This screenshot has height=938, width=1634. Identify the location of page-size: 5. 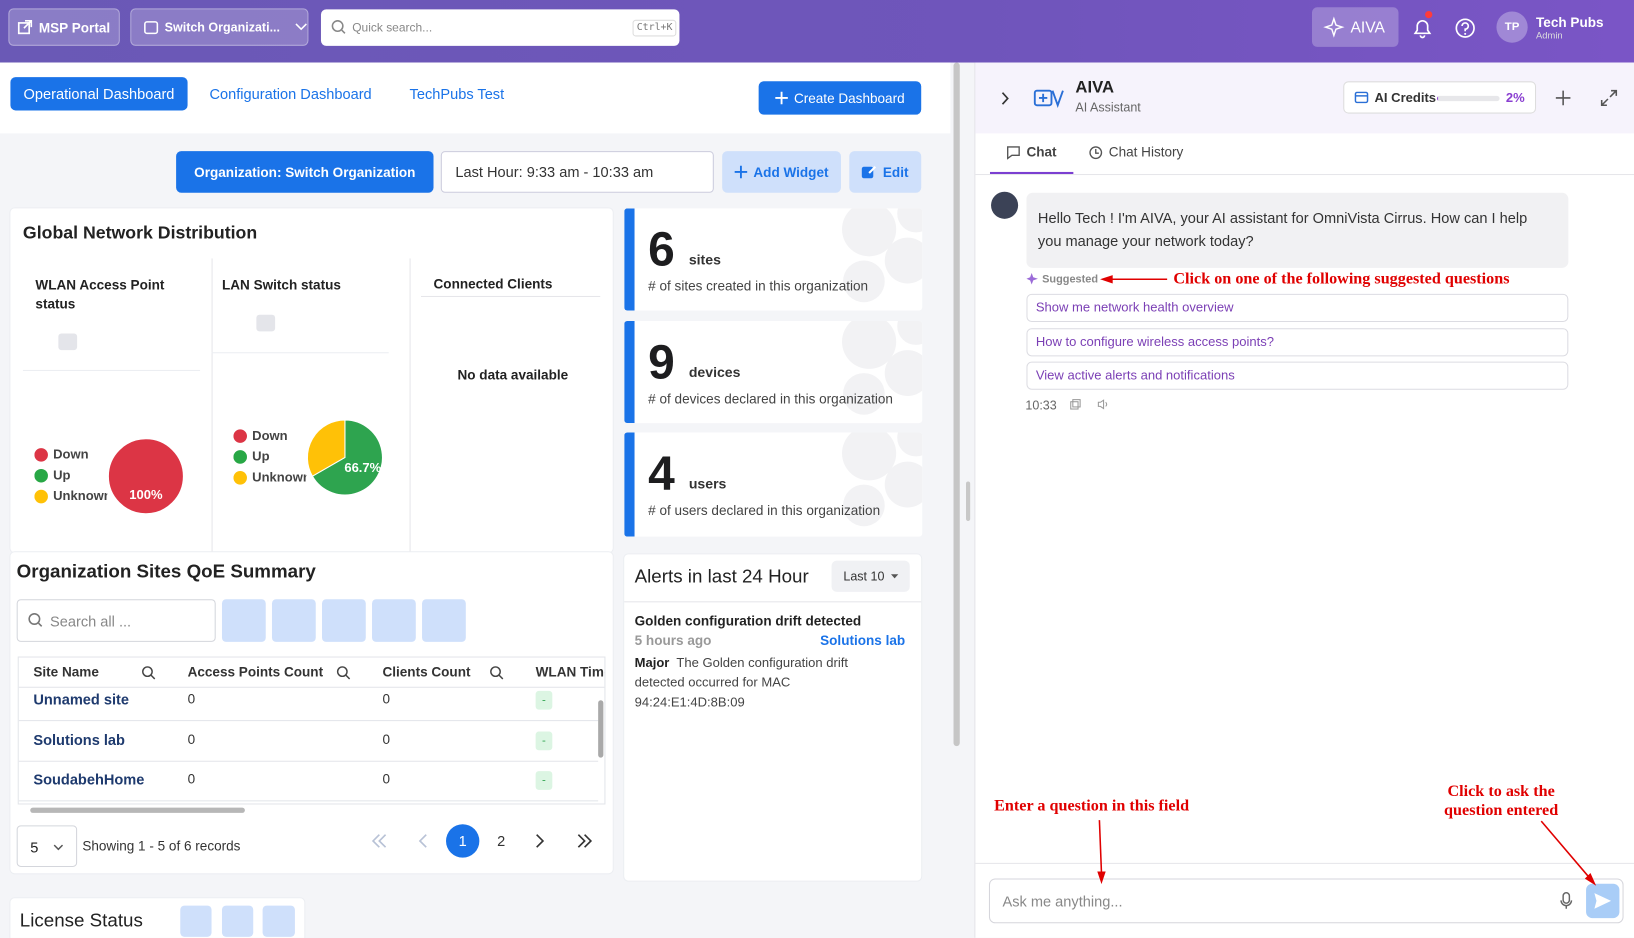
(34, 847).